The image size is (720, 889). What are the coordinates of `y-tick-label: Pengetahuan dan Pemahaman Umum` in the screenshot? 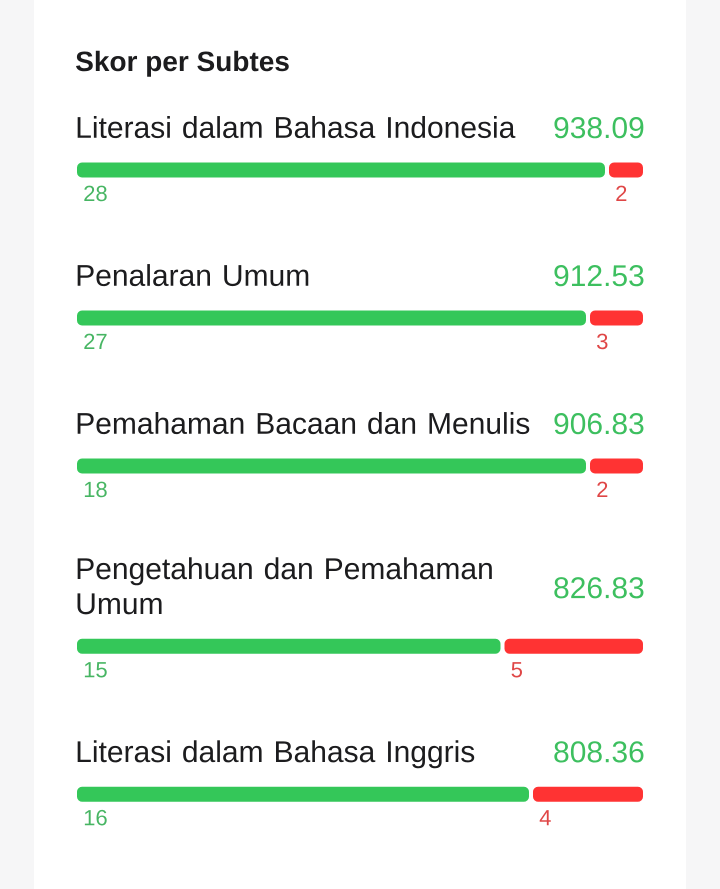 It's located at (285, 585).